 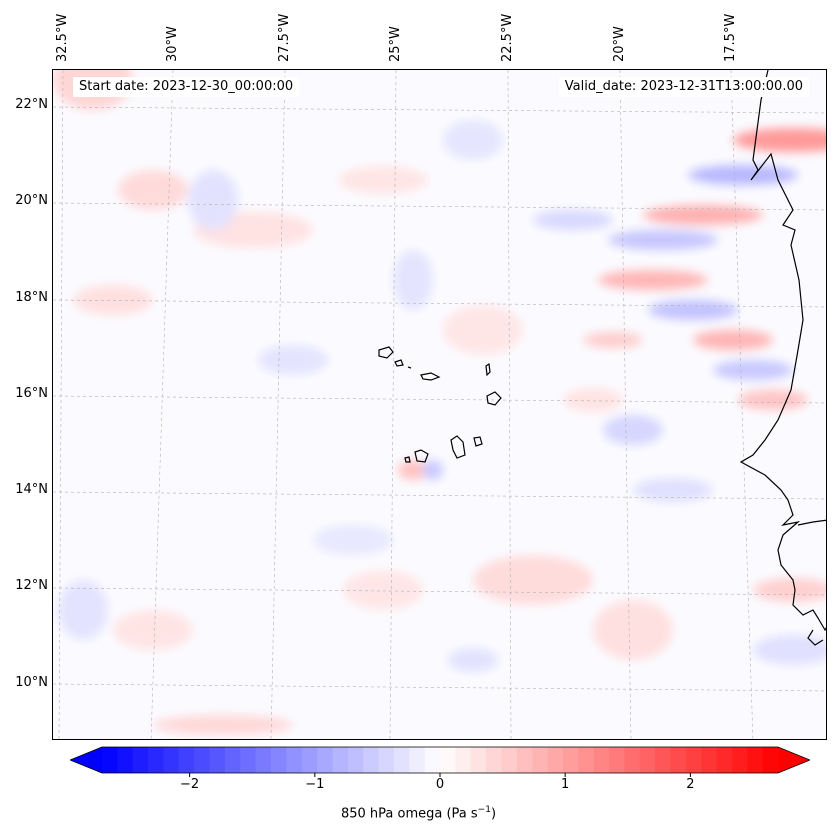 I want to click on colorbar-tick-label: −2, so click(x=190, y=784).